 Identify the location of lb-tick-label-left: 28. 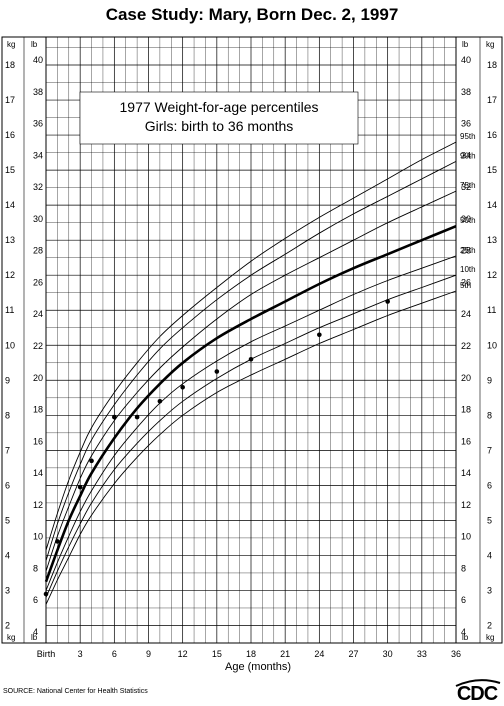
(38, 251).